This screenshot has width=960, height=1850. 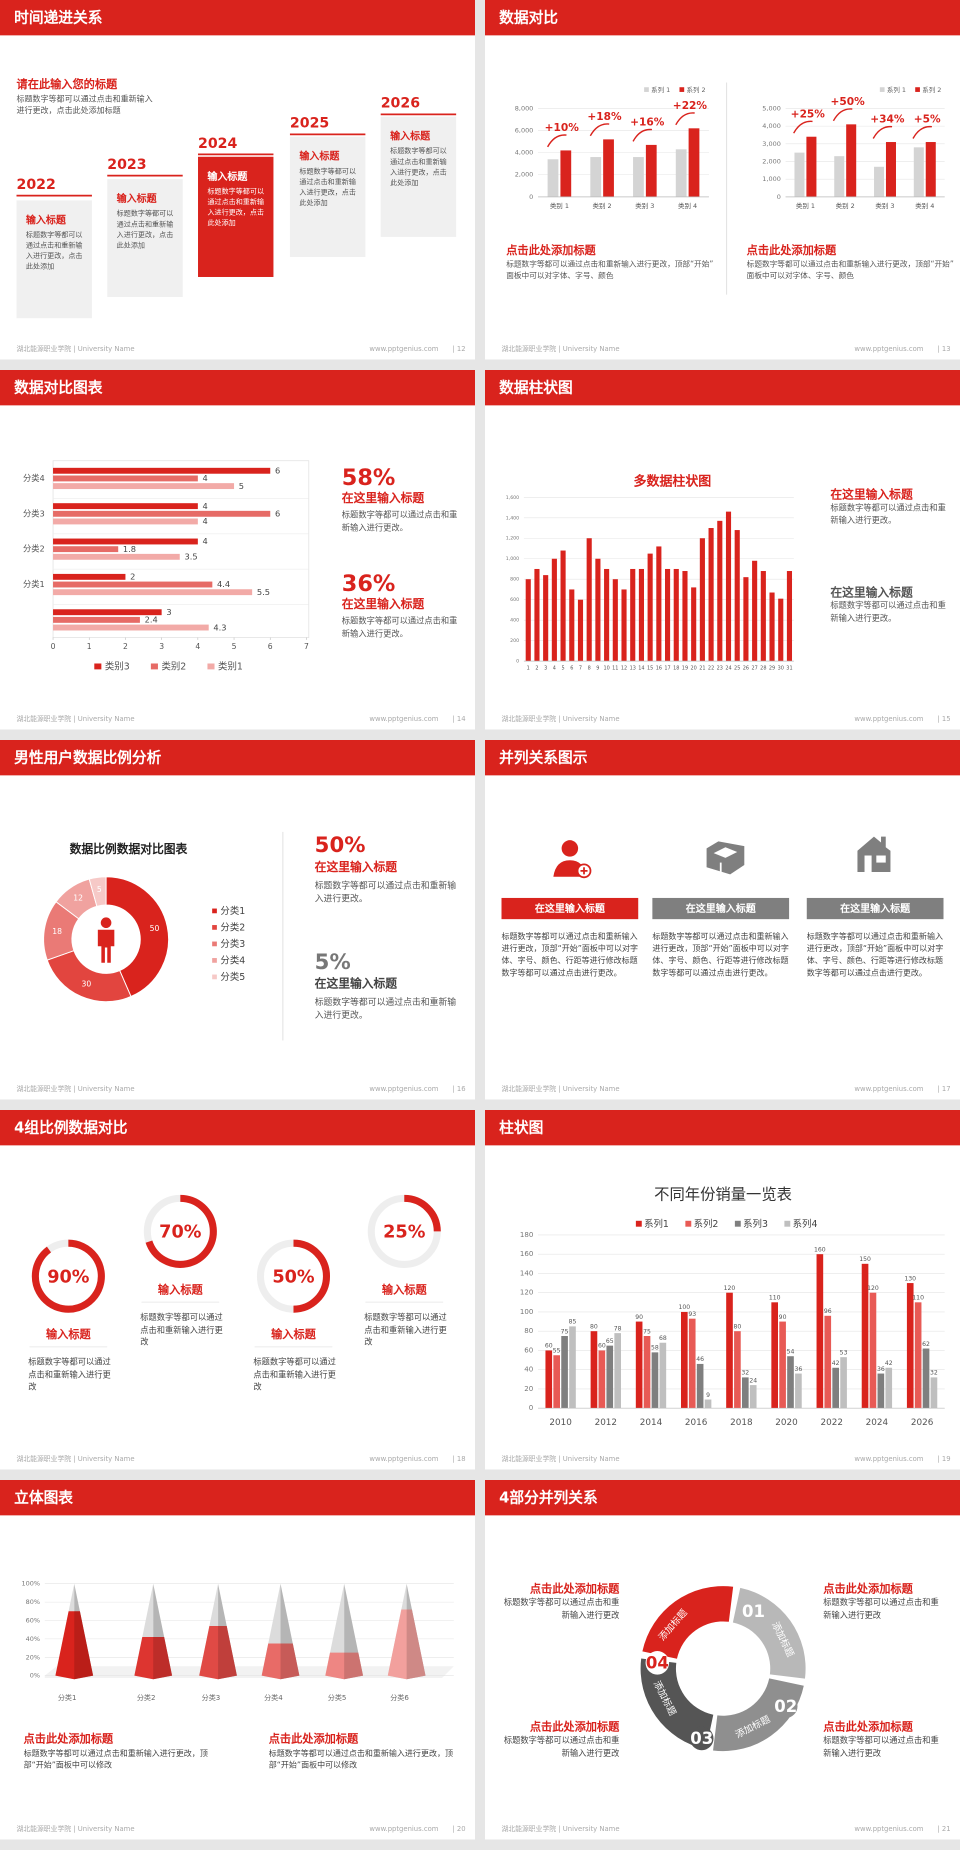 I want to click on slice-label: 50, so click(x=155, y=928).